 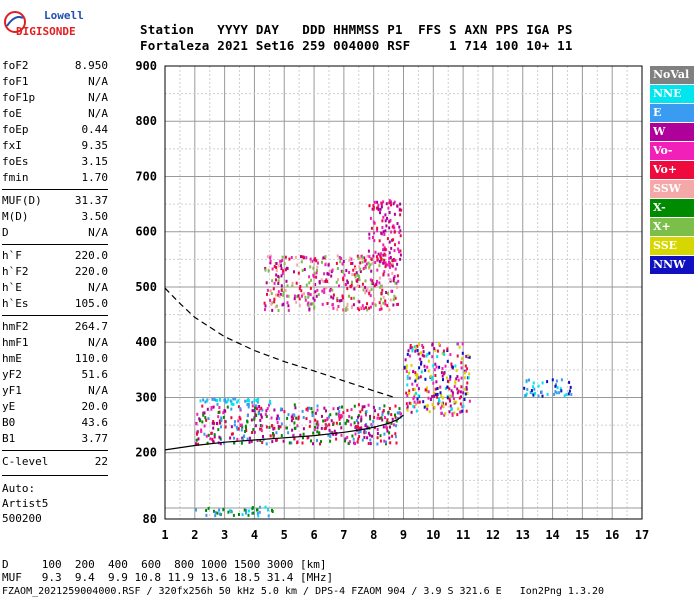 What do you see at coordinates (55, 178) in the screenshot?
I see `param-row: fmin 1.70` at bounding box center [55, 178].